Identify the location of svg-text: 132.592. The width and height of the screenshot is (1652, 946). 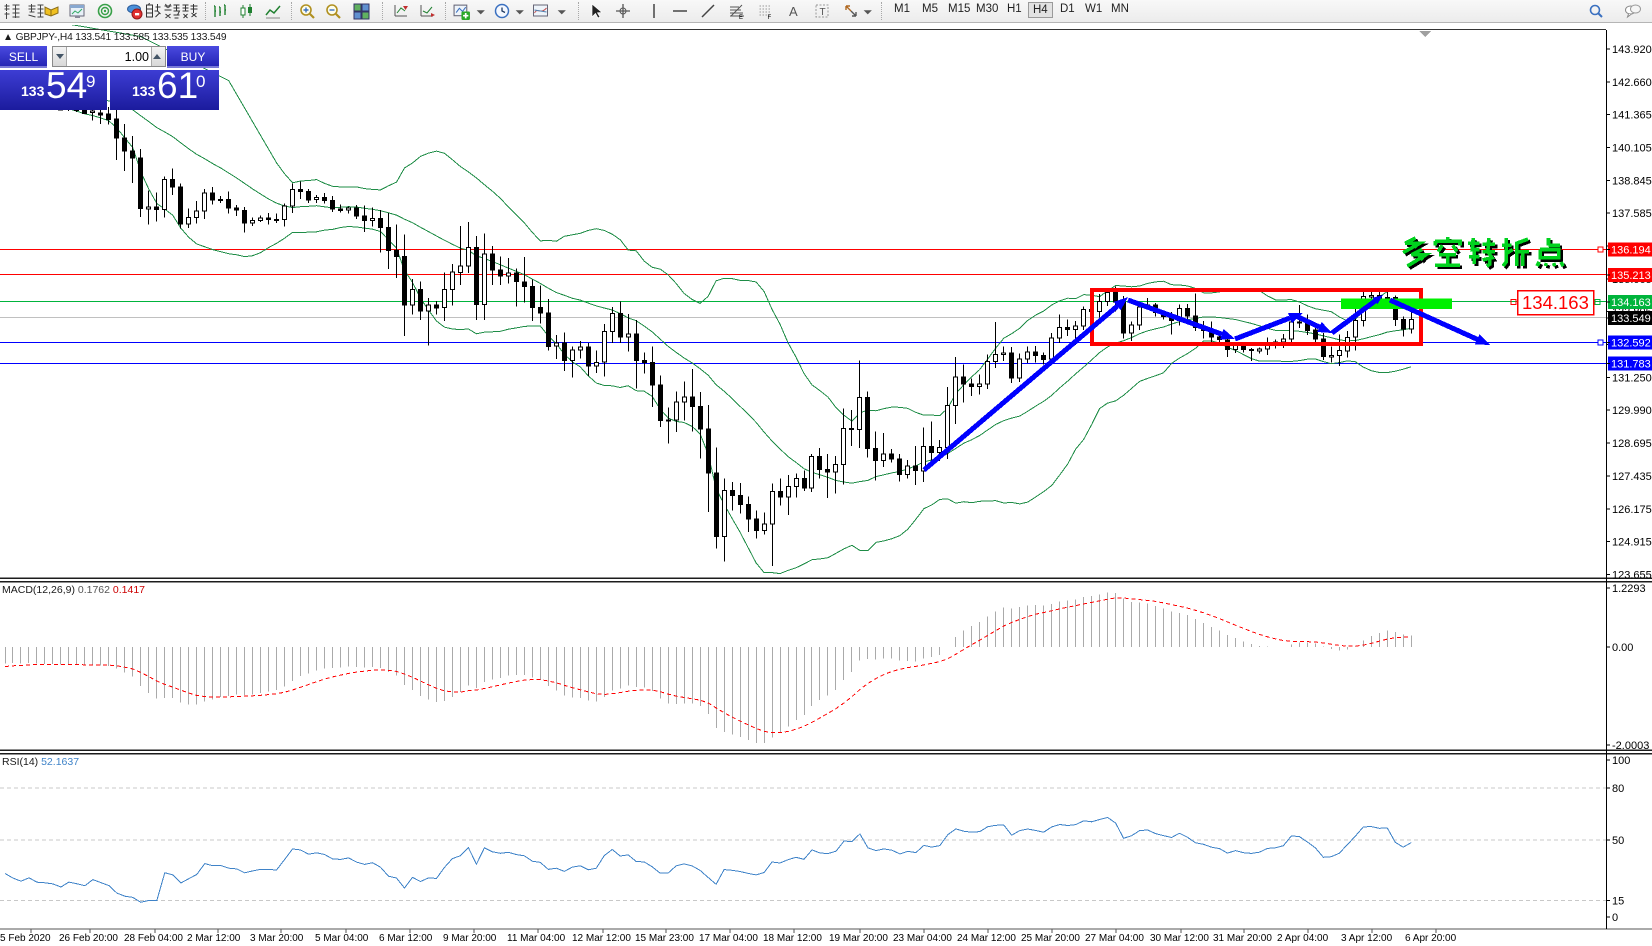
(1631, 344).